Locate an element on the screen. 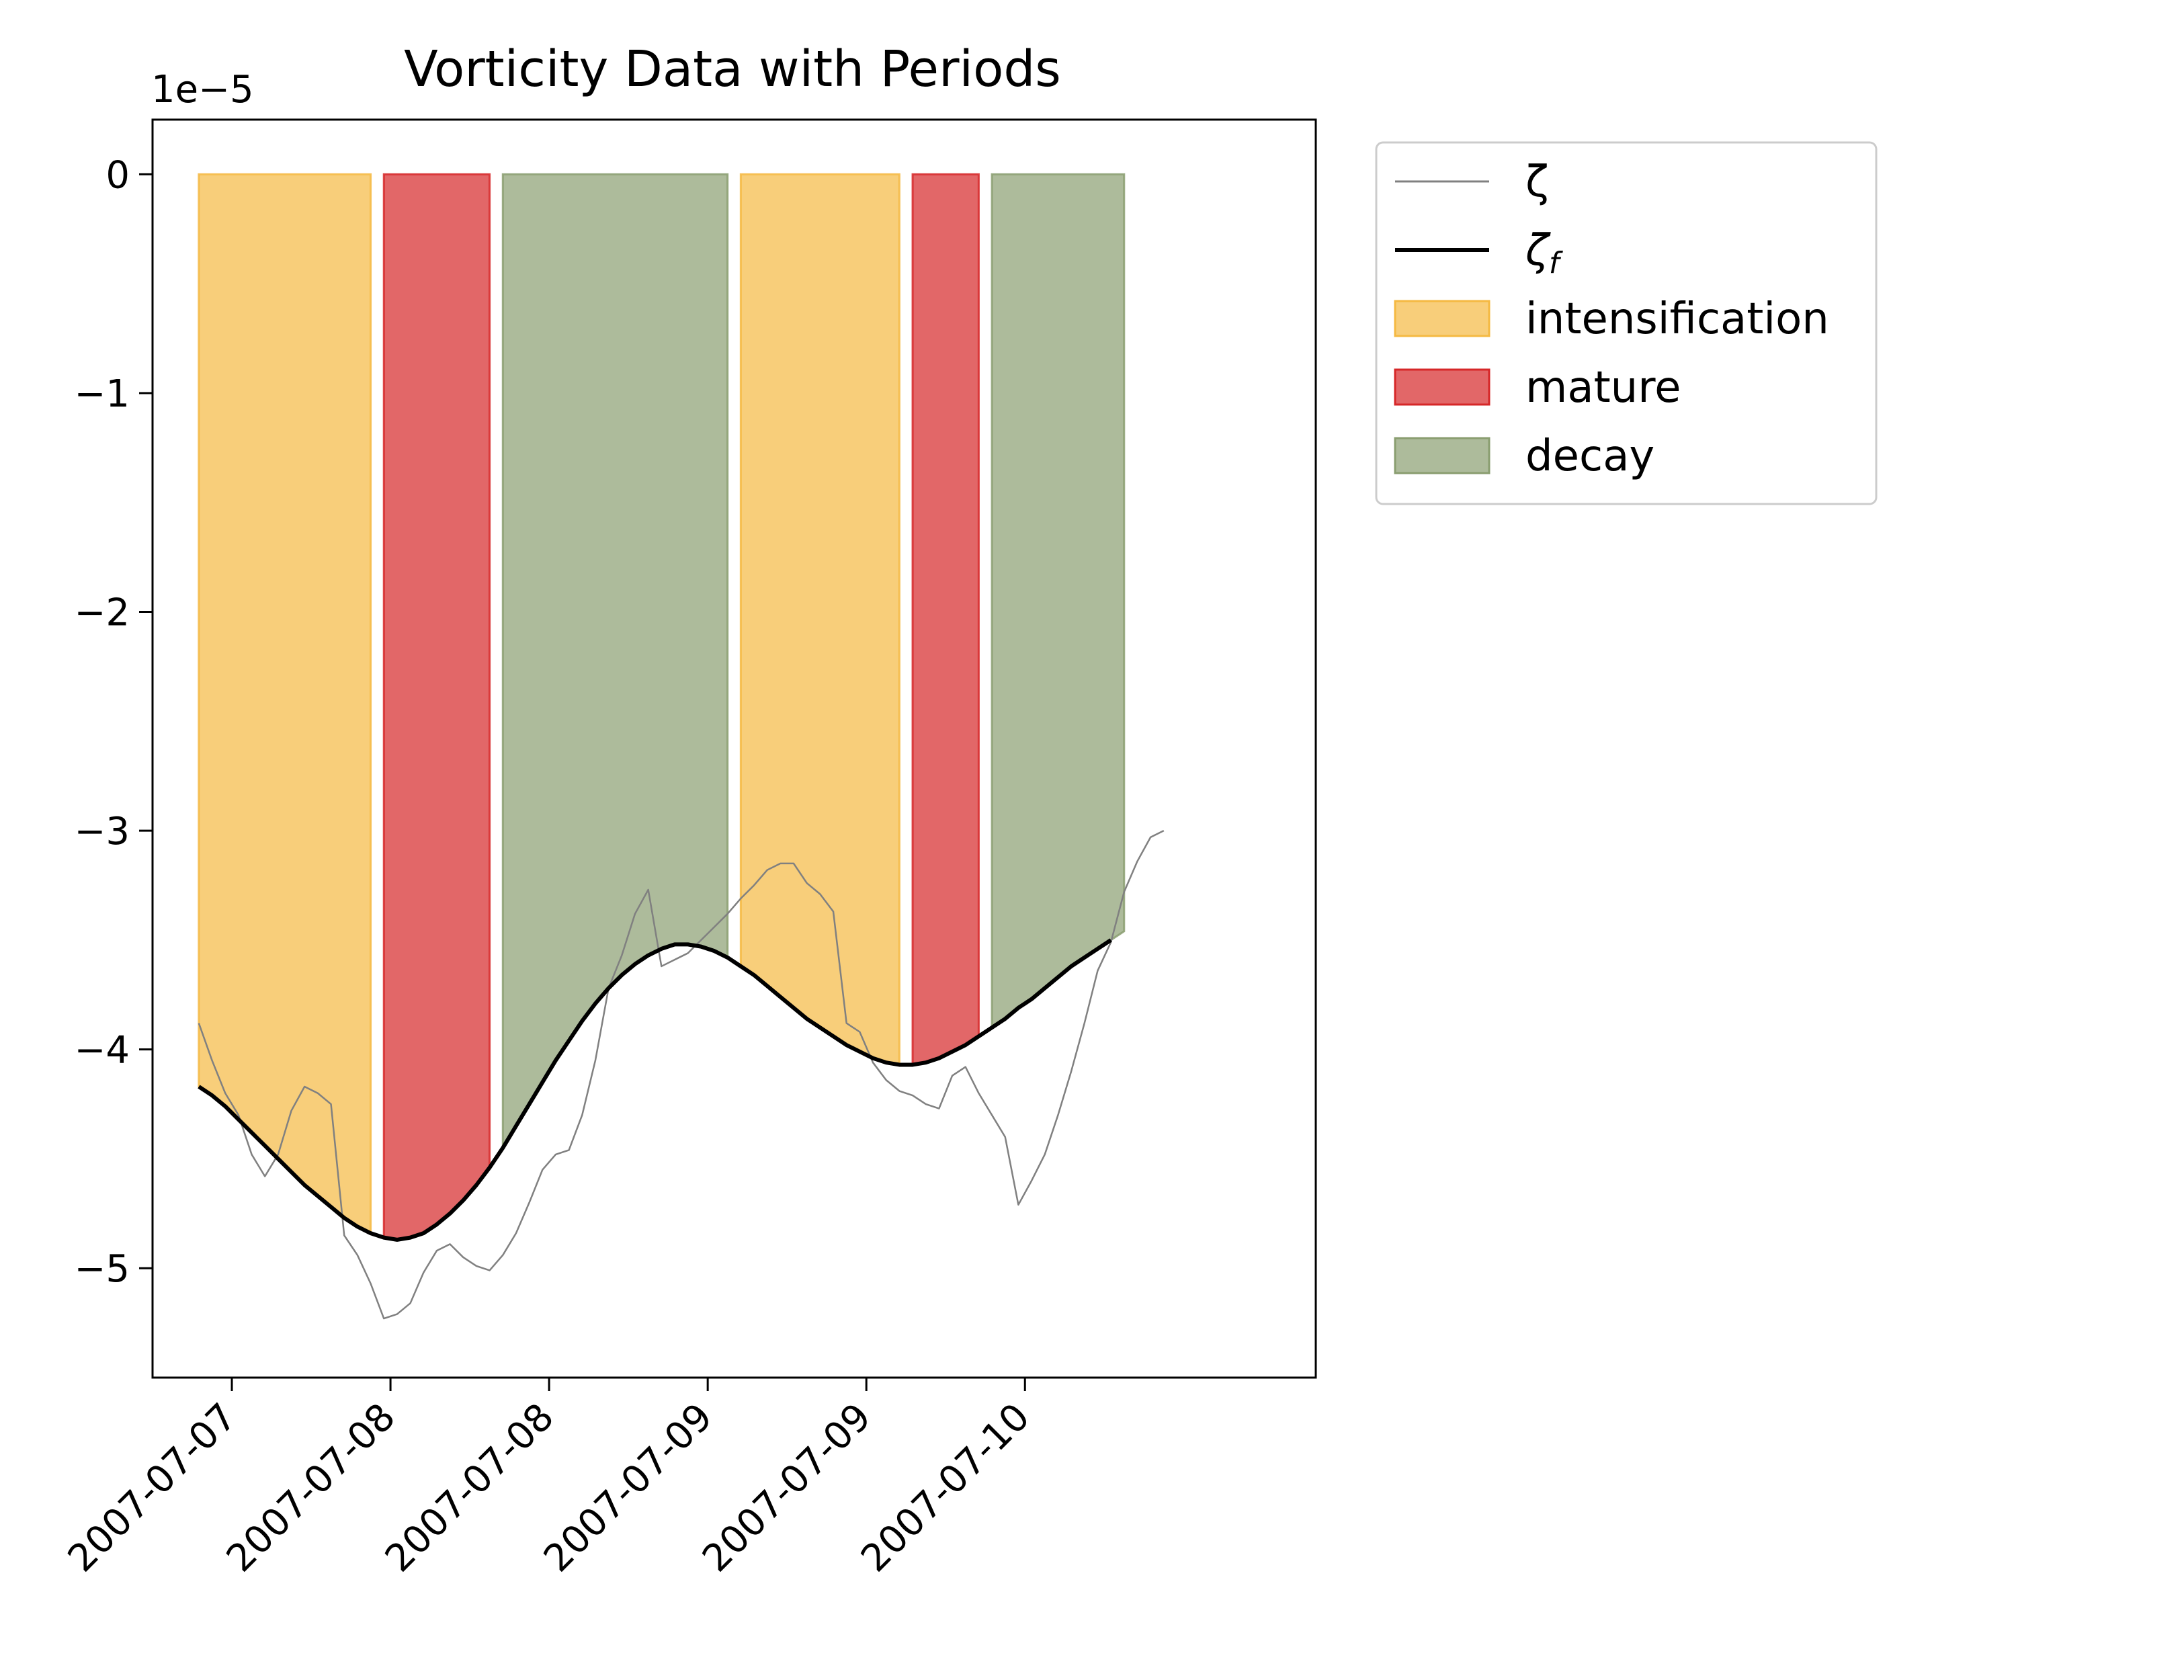  series-zeta-line is located at coordinates (682, 1075).